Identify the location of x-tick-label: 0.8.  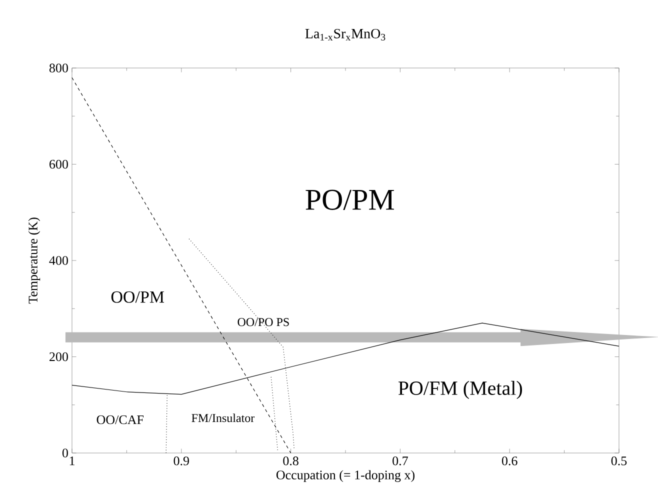
(290, 461).